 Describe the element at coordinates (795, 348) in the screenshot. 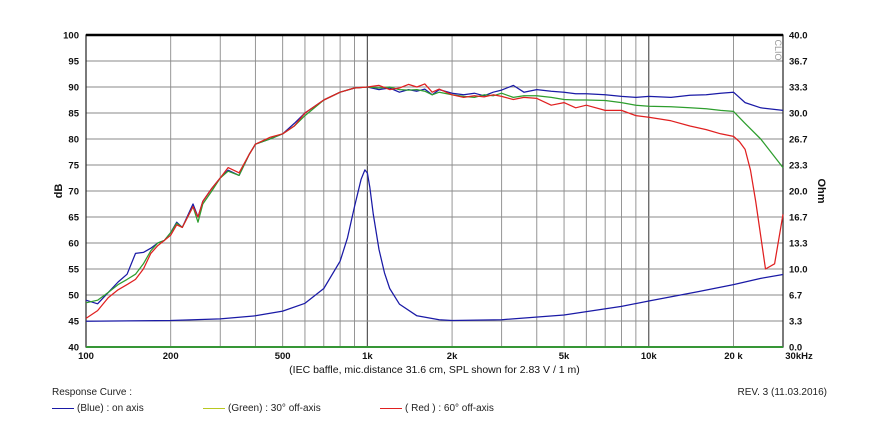

I see `y-tick-label-right: 0.0` at that location.